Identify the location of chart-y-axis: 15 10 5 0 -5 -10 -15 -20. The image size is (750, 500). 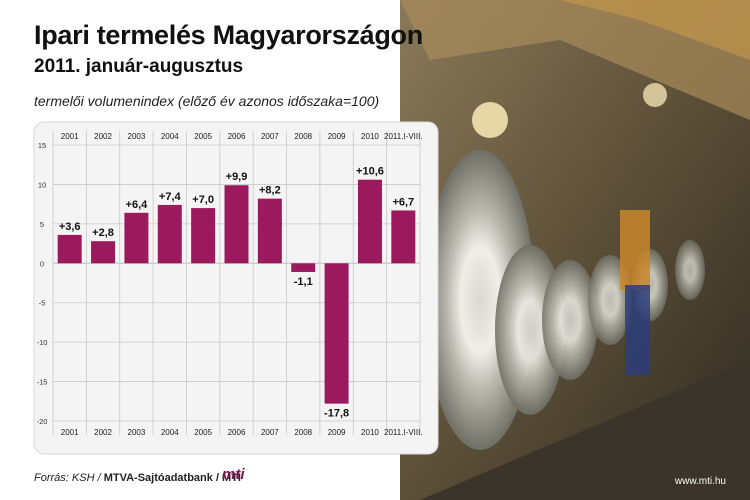
(42, 283).